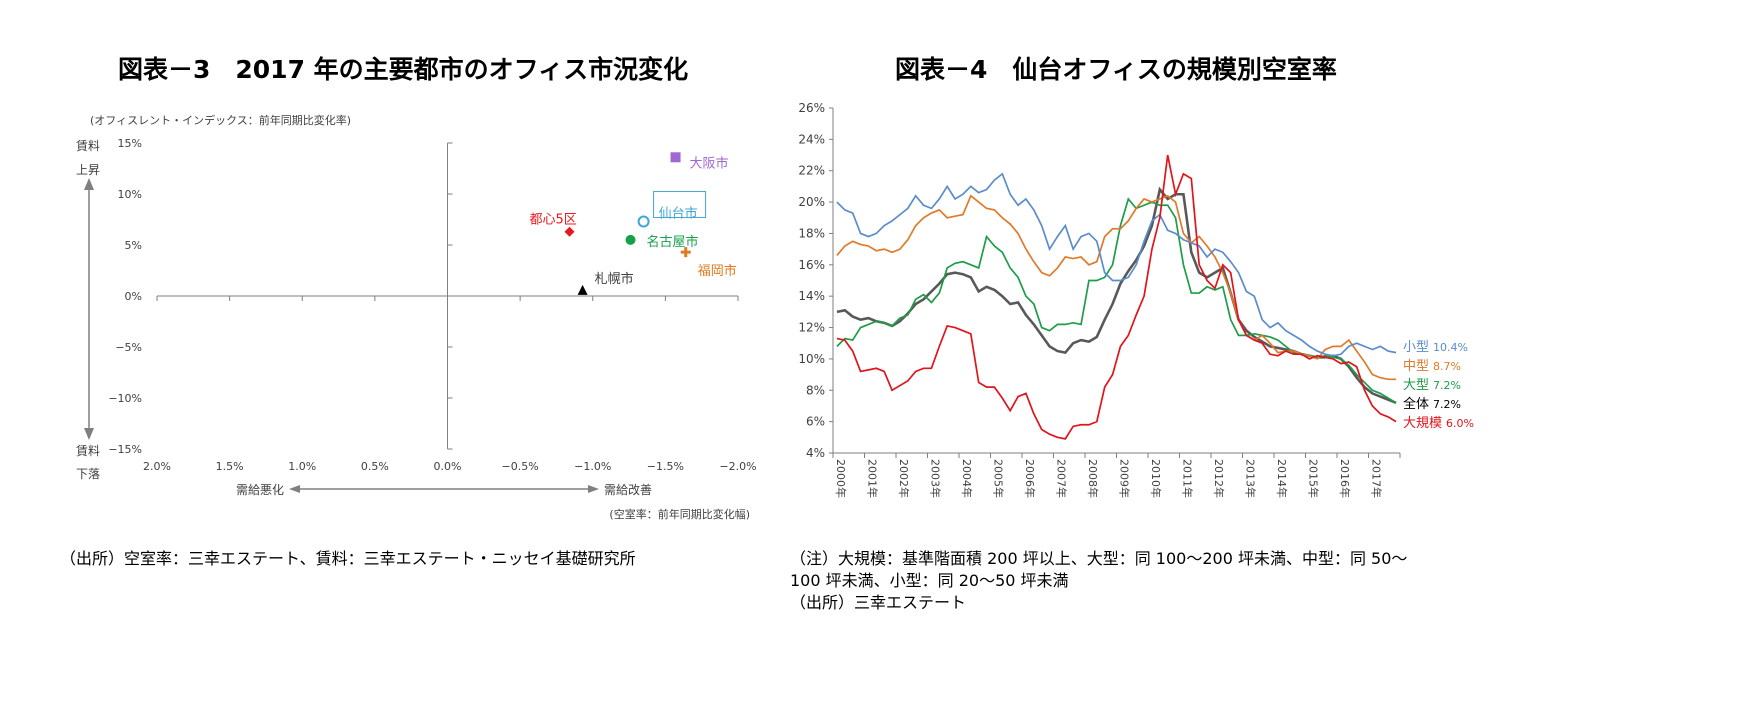 The height and width of the screenshot is (704, 1738). What do you see at coordinates (88, 145) in the screenshot?
I see `y-top-label-1: 賃料` at bounding box center [88, 145].